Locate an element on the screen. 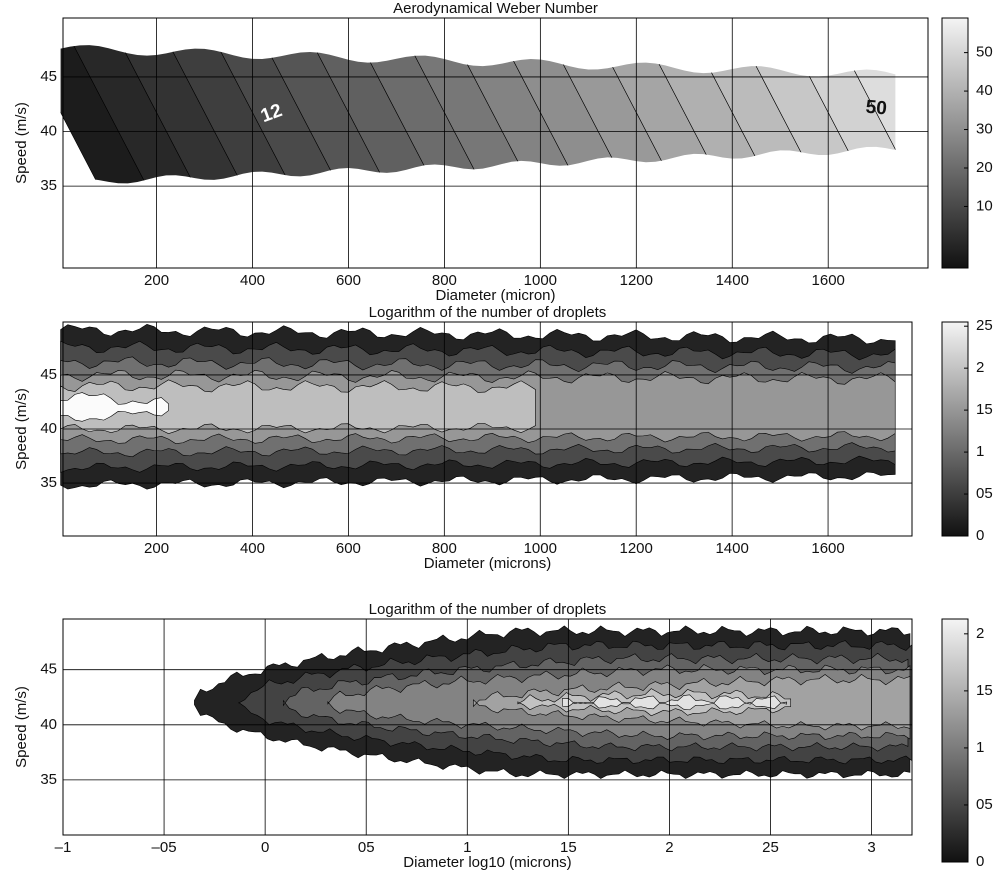 This screenshot has width=1004, height=886. contour-label: 50 is located at coordinates (876, 108).